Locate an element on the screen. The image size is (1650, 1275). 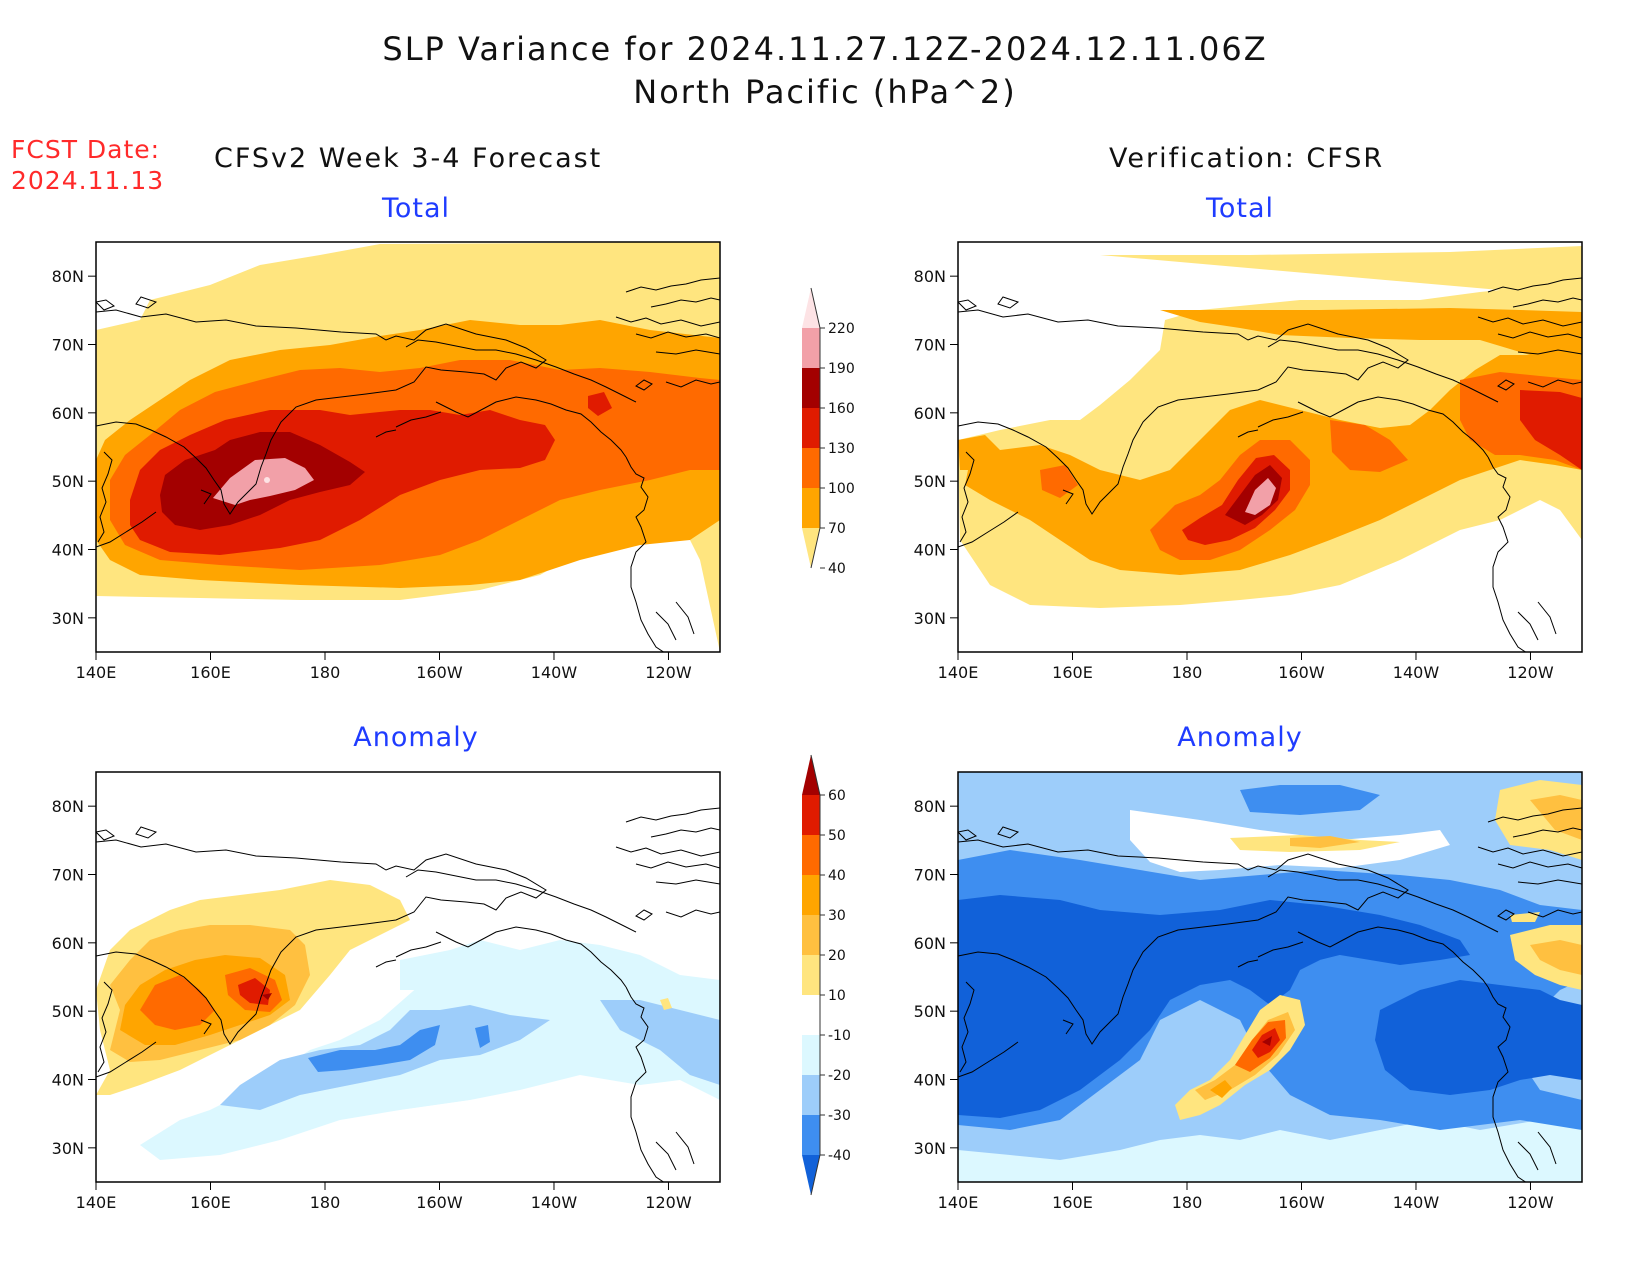
total-colorbar-label: 160 is located at coordinates (841, 409).